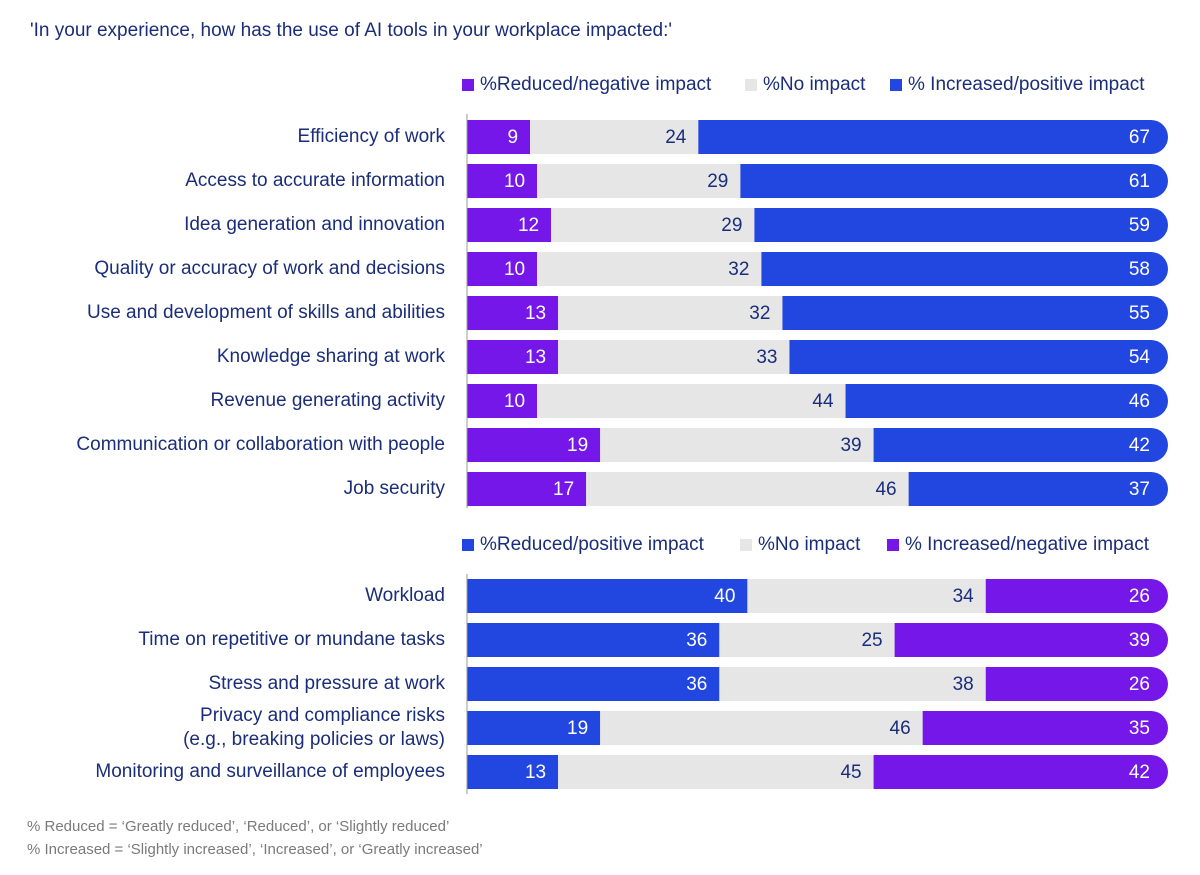 This screenshot has height=875, width=1200. What do you see at coordinates (724, 596) in the screenshot?
I see `value-label: 40` at bounding box center [724, 596].